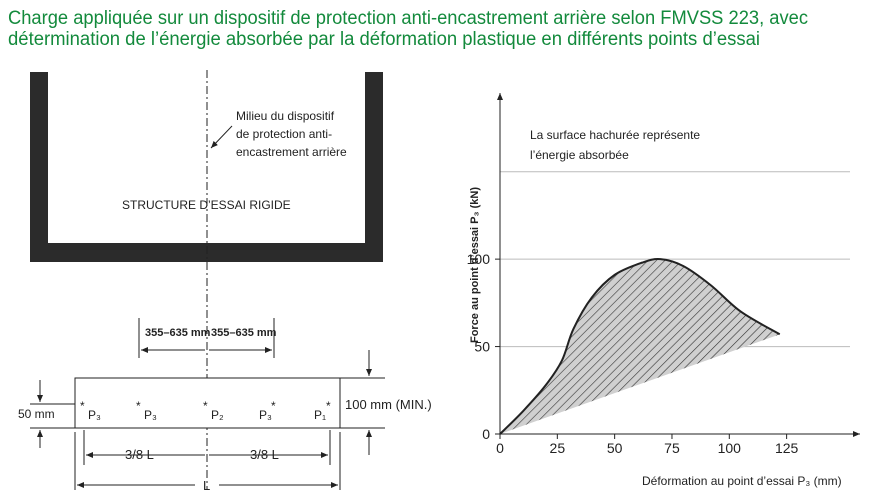 The image size is (870, 490). I want to click on x-axis-label: Déformation au point d’essai P₃ (mm), so click(742, 481).